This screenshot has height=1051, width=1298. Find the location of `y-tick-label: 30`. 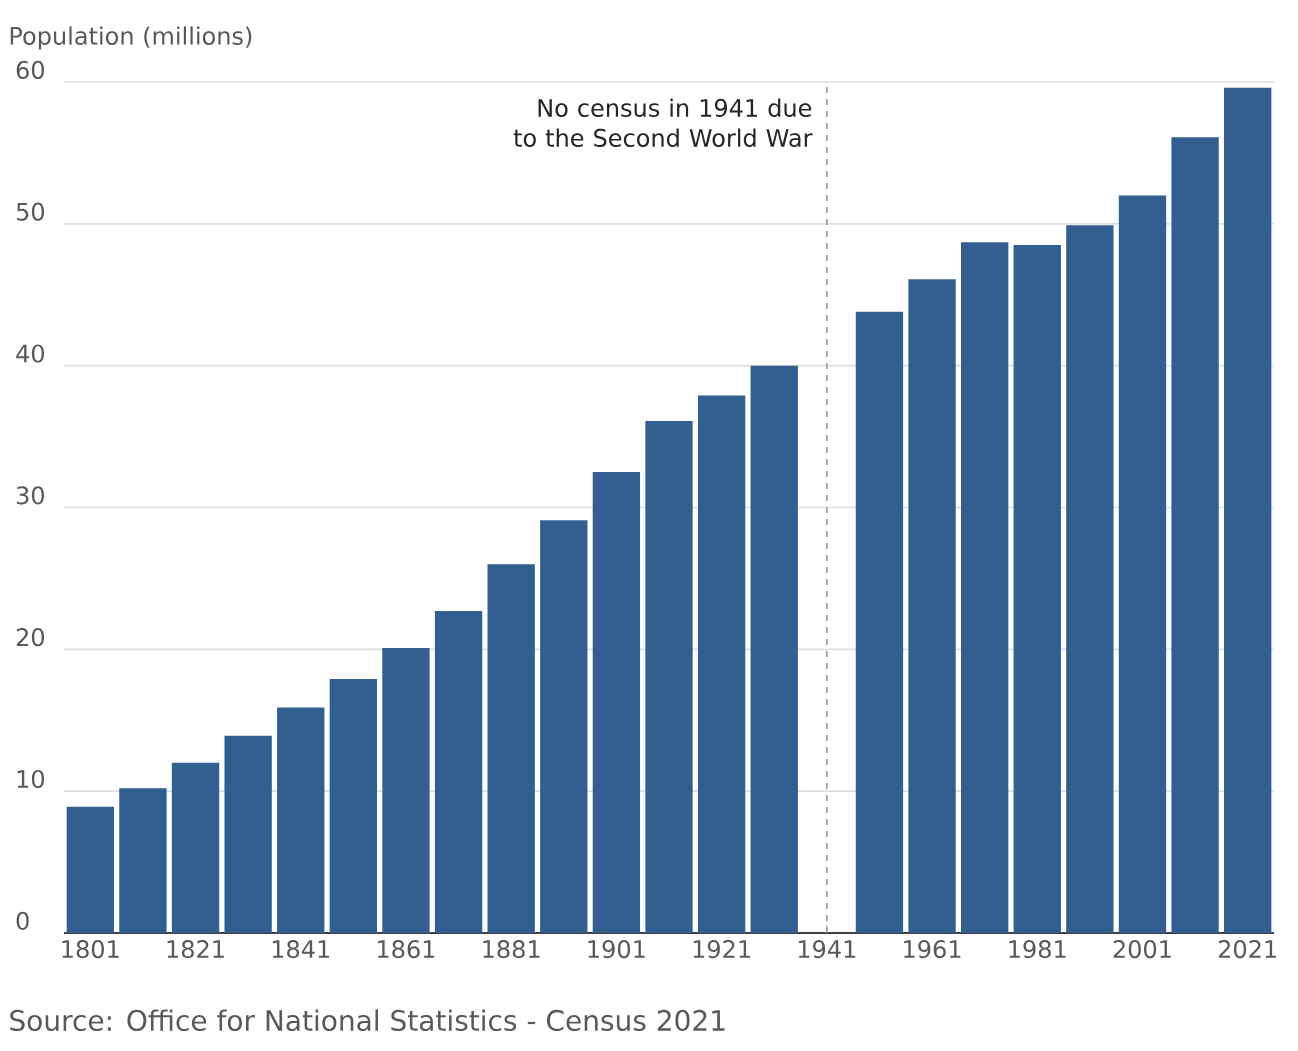

y-tick-label: 30 is located at coordinates (30, 495).